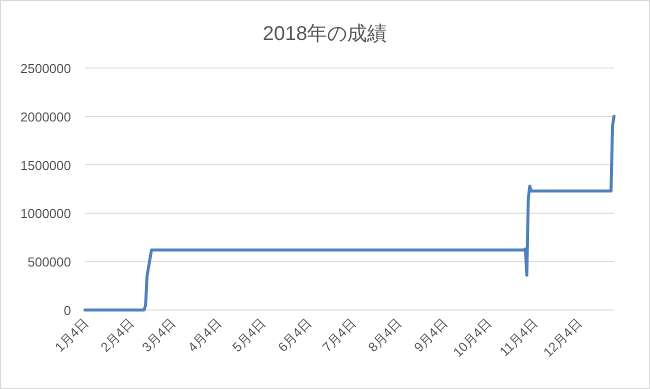 This screenshot has width=650, height=389. What do you see at coordinates (294, 335) in the screenshot?
I see `x-tick-label: 6月4日` at bounding box center [294, 335].